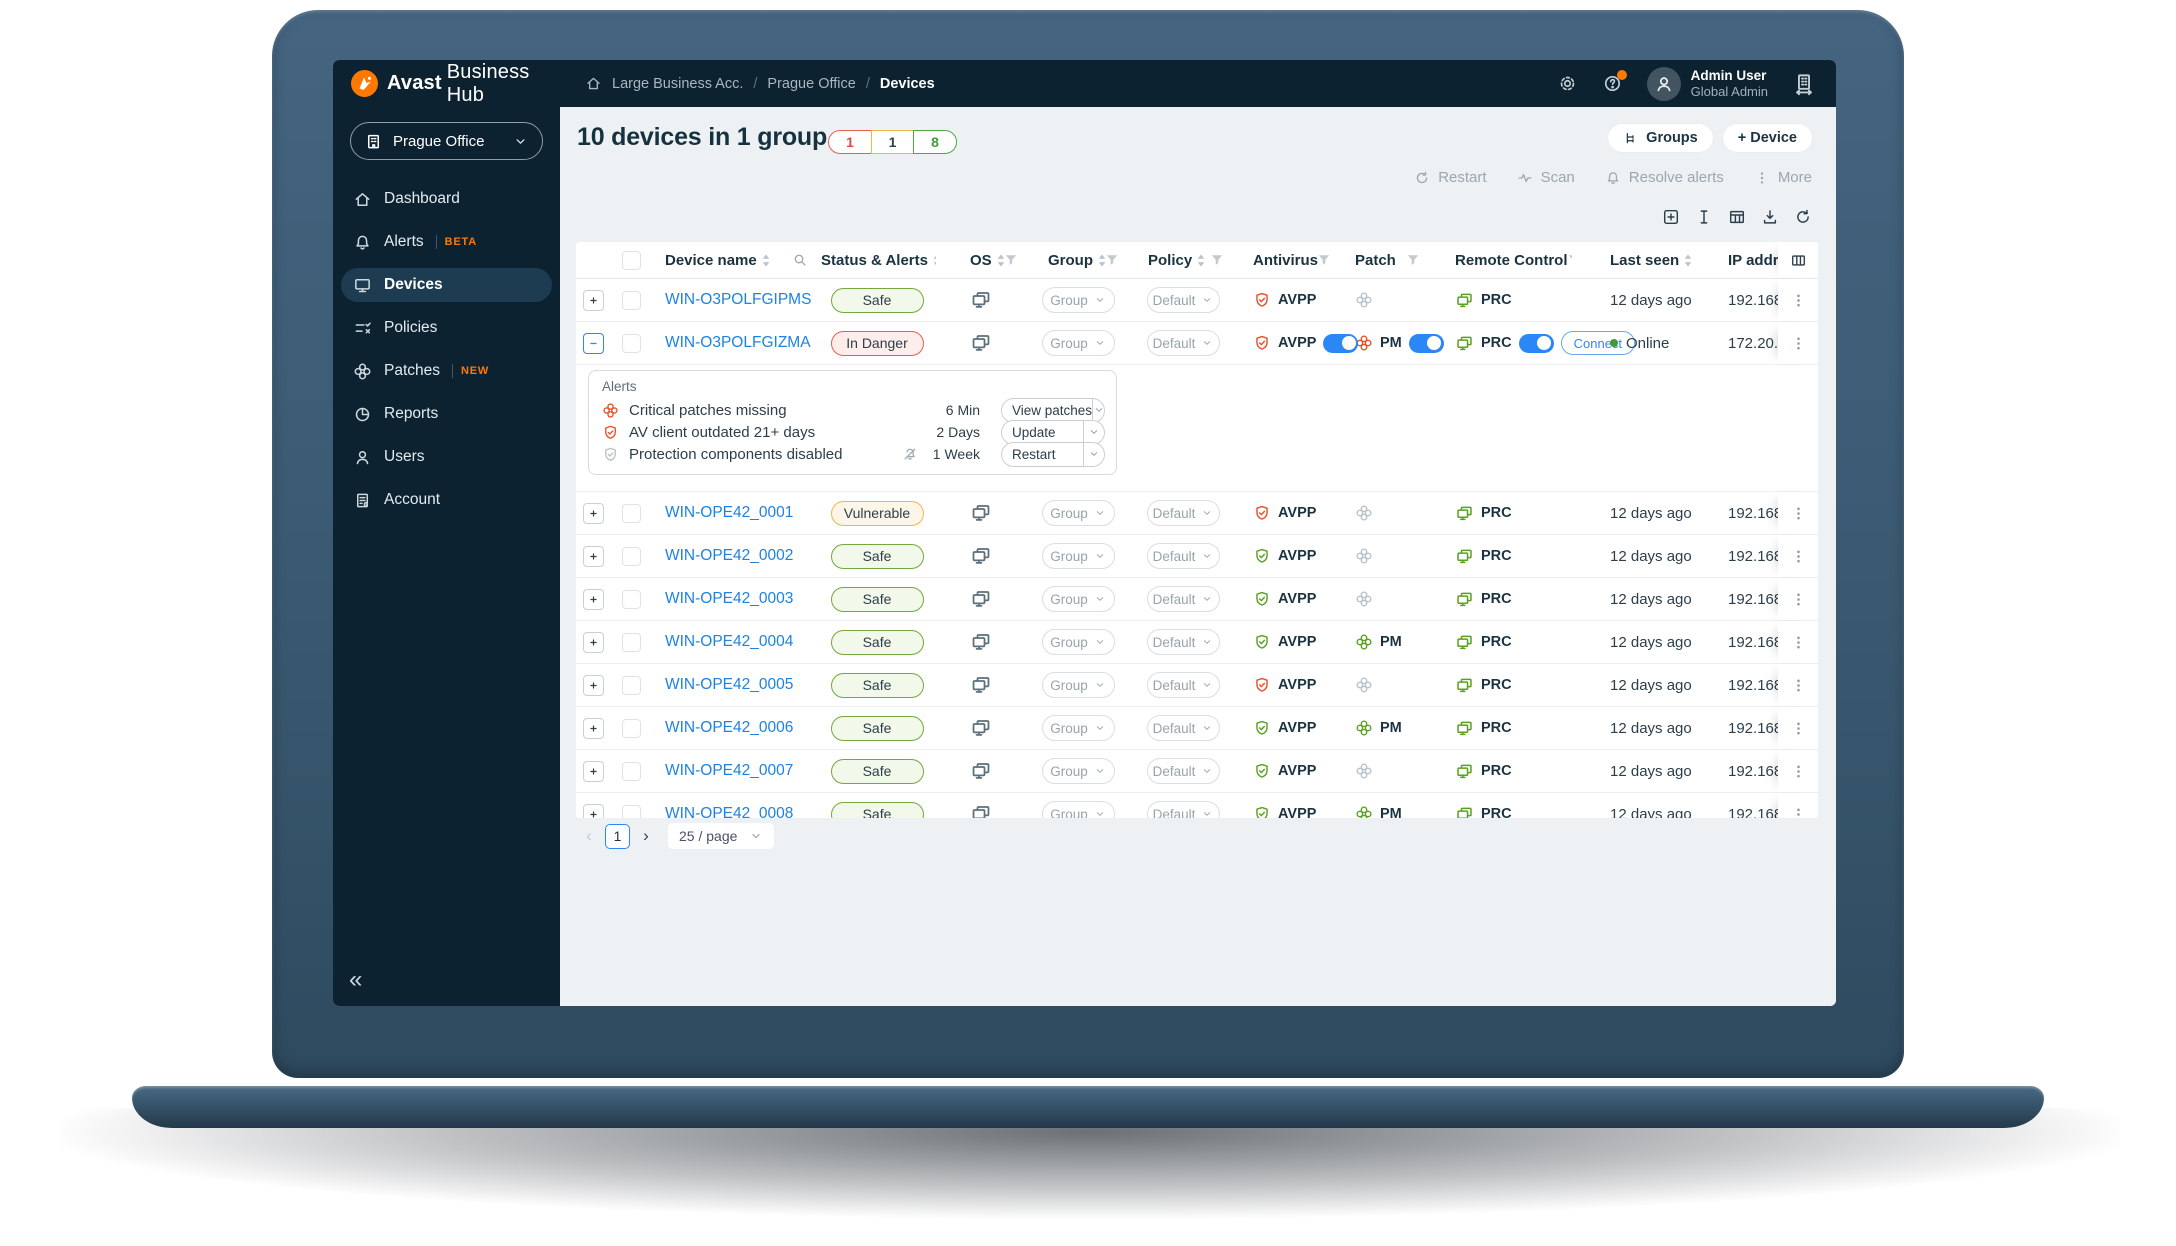  Describe the element at coordinates (1536, 343) in the screenshot. I see `remote-control-toggle` at that location.